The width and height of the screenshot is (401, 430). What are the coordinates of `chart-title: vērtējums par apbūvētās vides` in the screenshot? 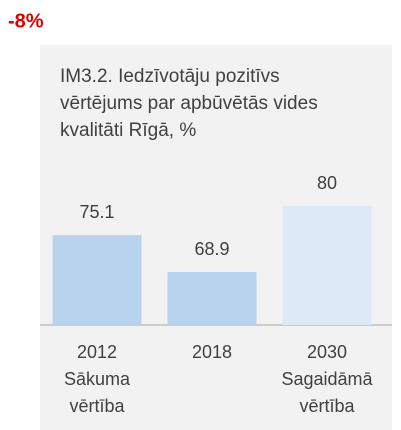 It's located at (189, 103).